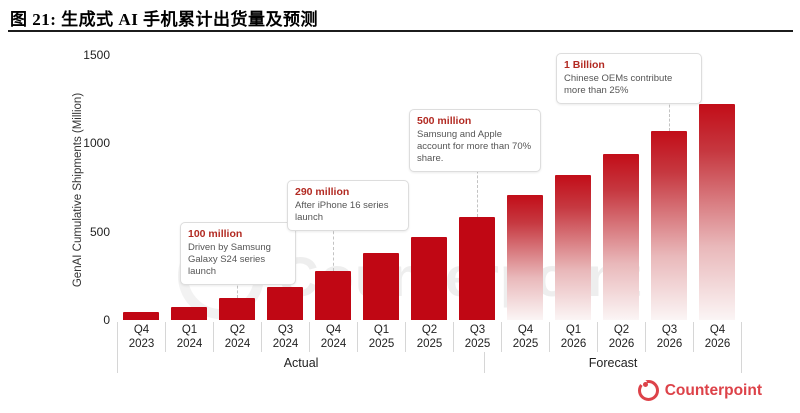 This screenshot has height=413, width=800. Describe the element at coordinates (96, 143) in the screenshot. I see `y-tick-label-1000: 1000` at that location.